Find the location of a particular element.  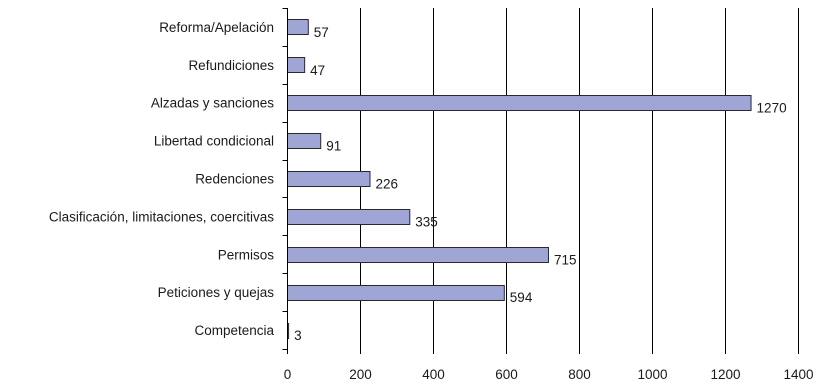

category-label: Redenciones is located at coordinates (234, 179).